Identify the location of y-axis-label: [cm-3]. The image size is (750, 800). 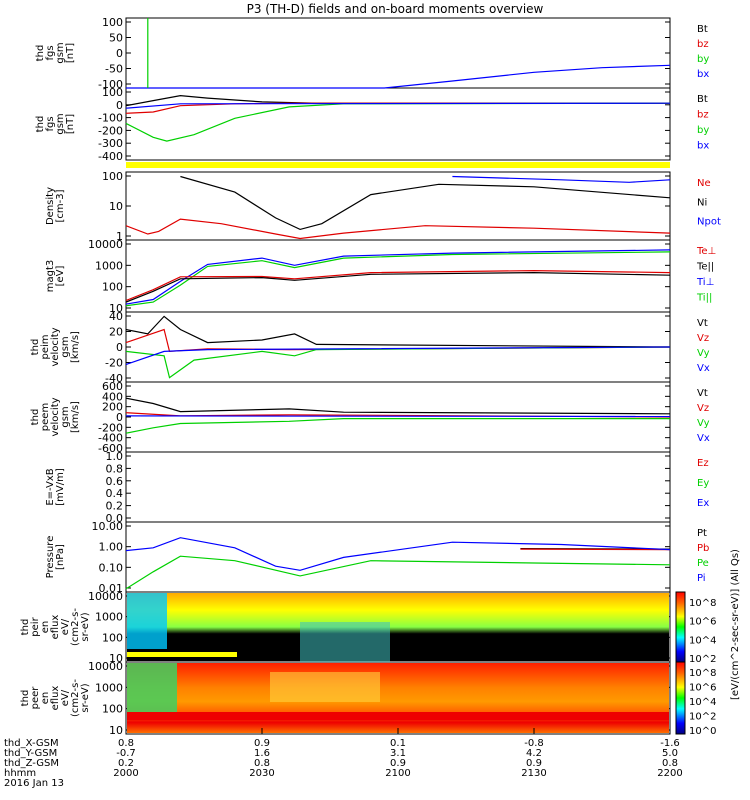
(60, 205).